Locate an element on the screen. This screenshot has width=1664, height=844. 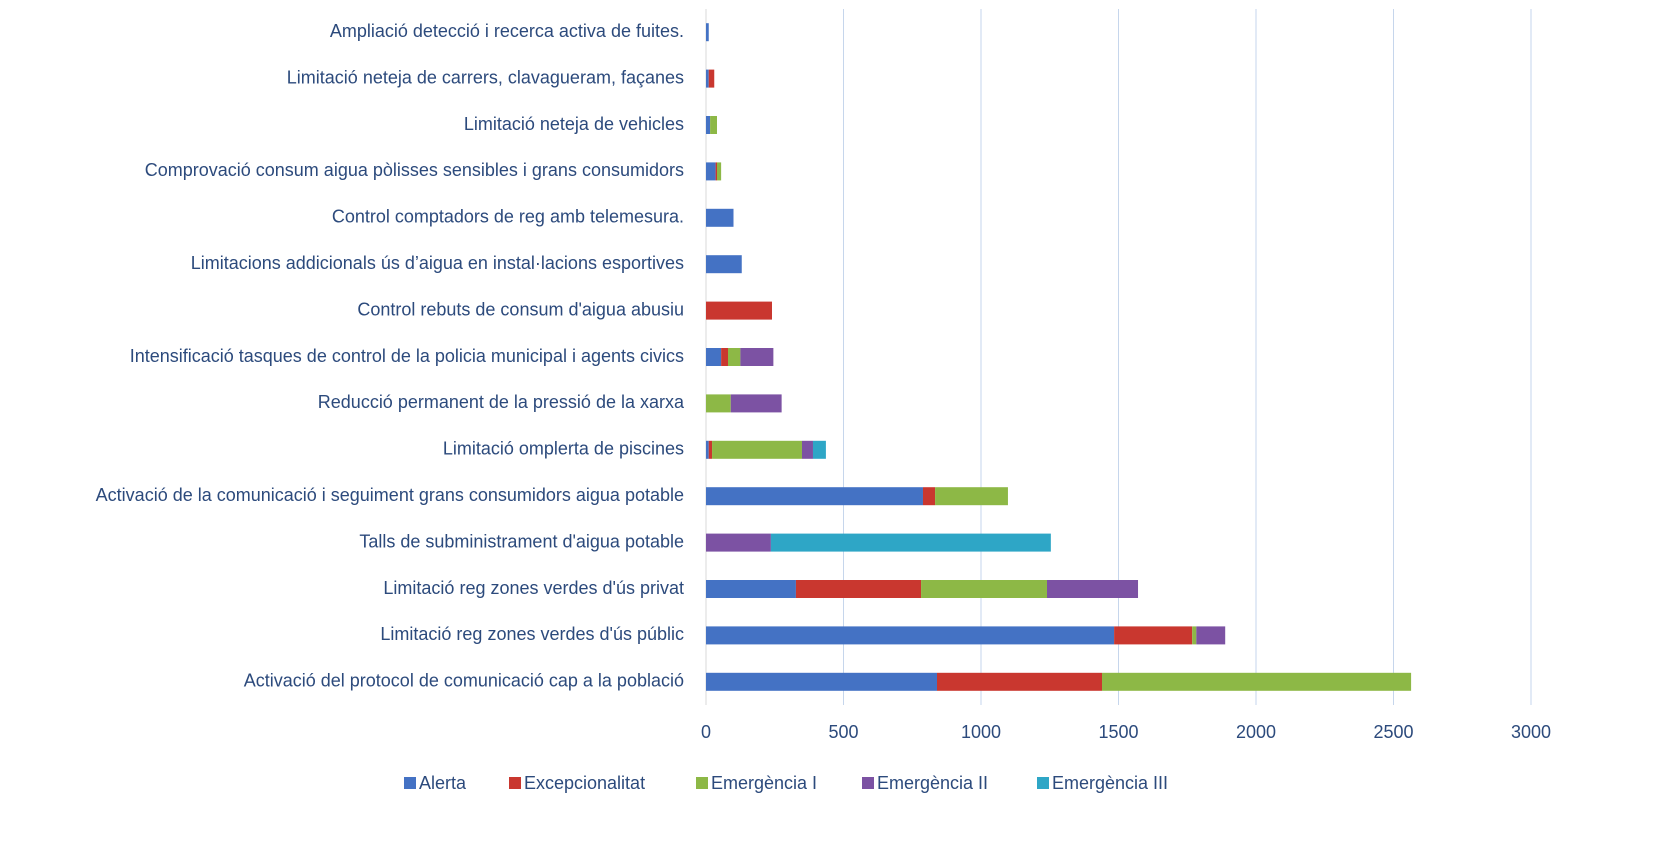
legend-label: Emergència II is located at coordinates (932, 783).